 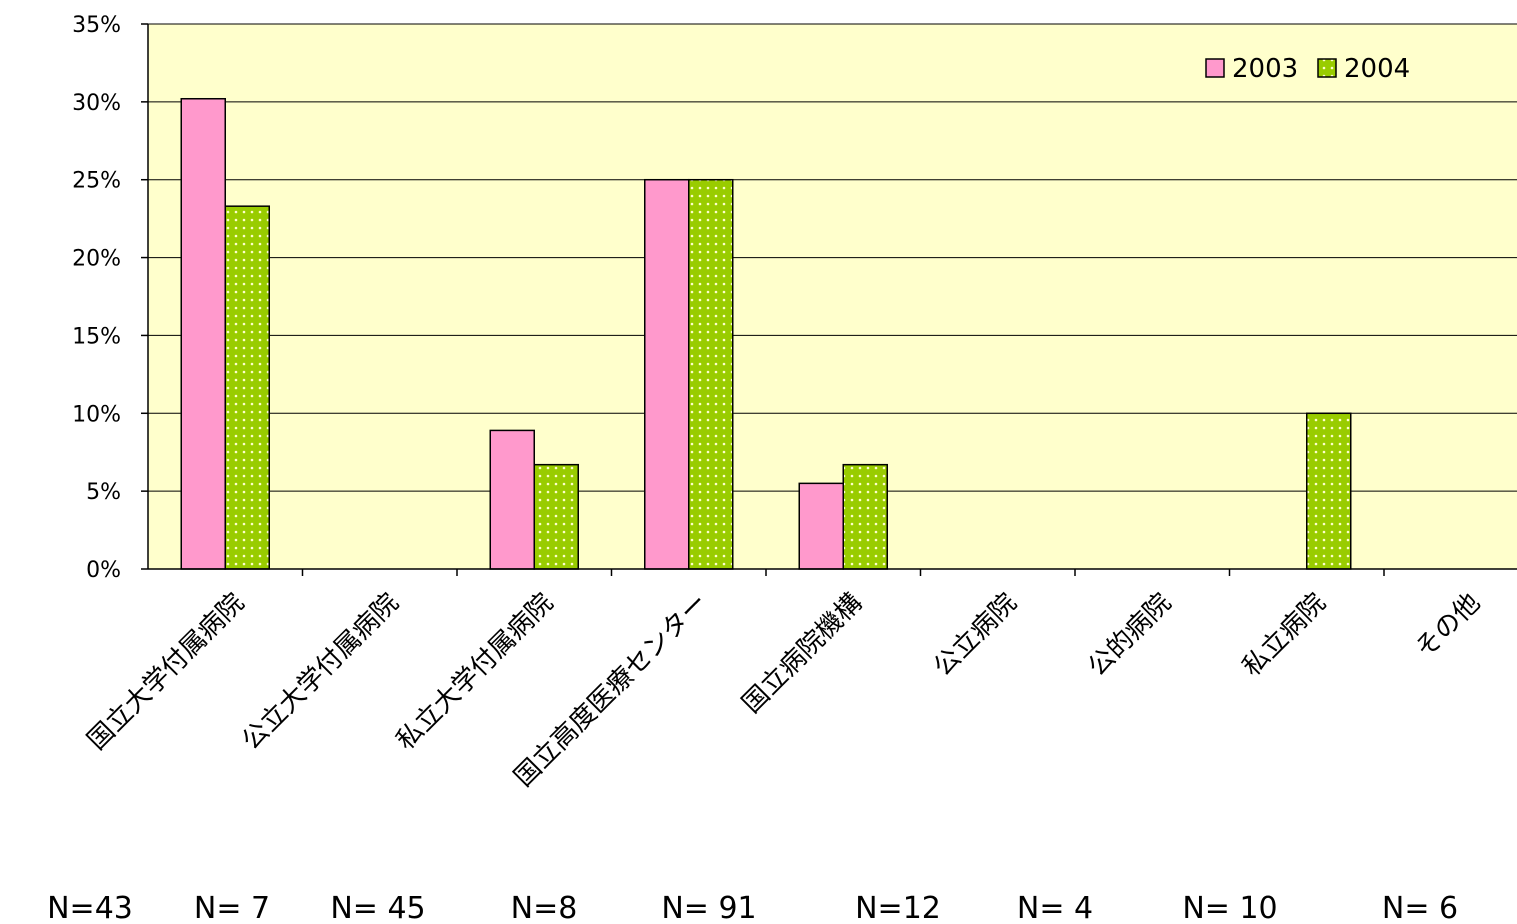 I want to click on sample-size-label: N= 91, so click(x=708, y=907).